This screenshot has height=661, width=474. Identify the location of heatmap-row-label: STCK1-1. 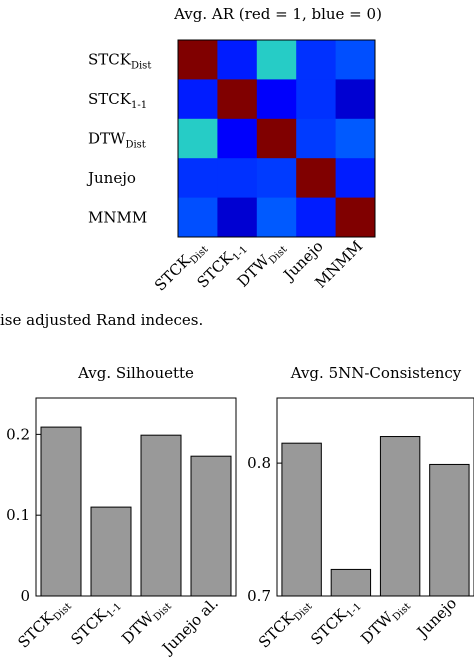
(117, 100).